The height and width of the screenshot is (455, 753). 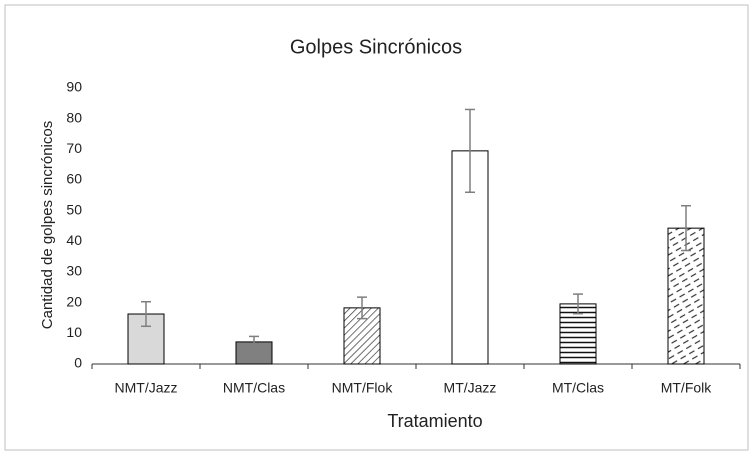 I want to click on y-tick-label: 30, so click(x=74, y=271).